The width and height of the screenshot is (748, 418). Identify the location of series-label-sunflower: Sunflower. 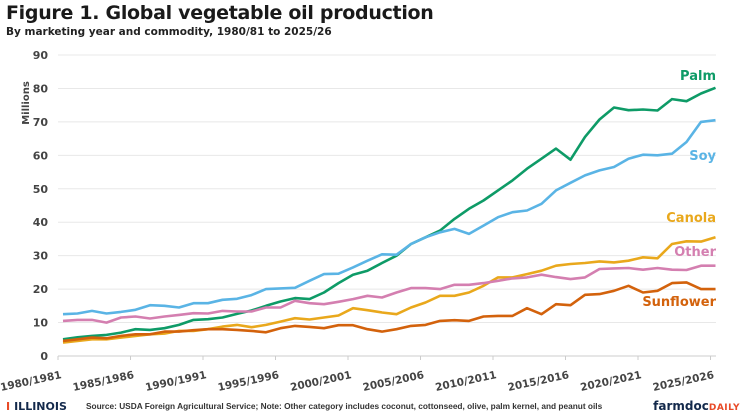
(679, 302).